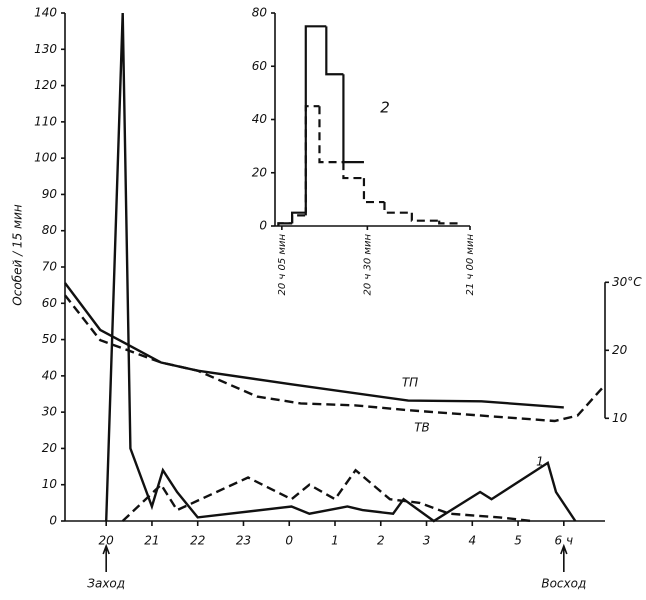  What do you see at coordinates (45, 158) in the screenshot?
I see `y-tick-label: 100` at bounding box center [45, 158].